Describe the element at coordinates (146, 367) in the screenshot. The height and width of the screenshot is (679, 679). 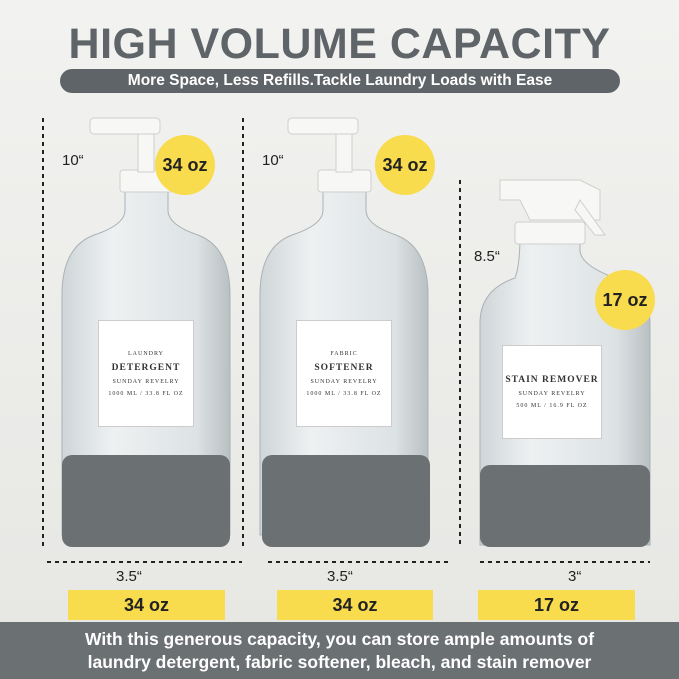
I see `label-text: DETERGENT` at that location.